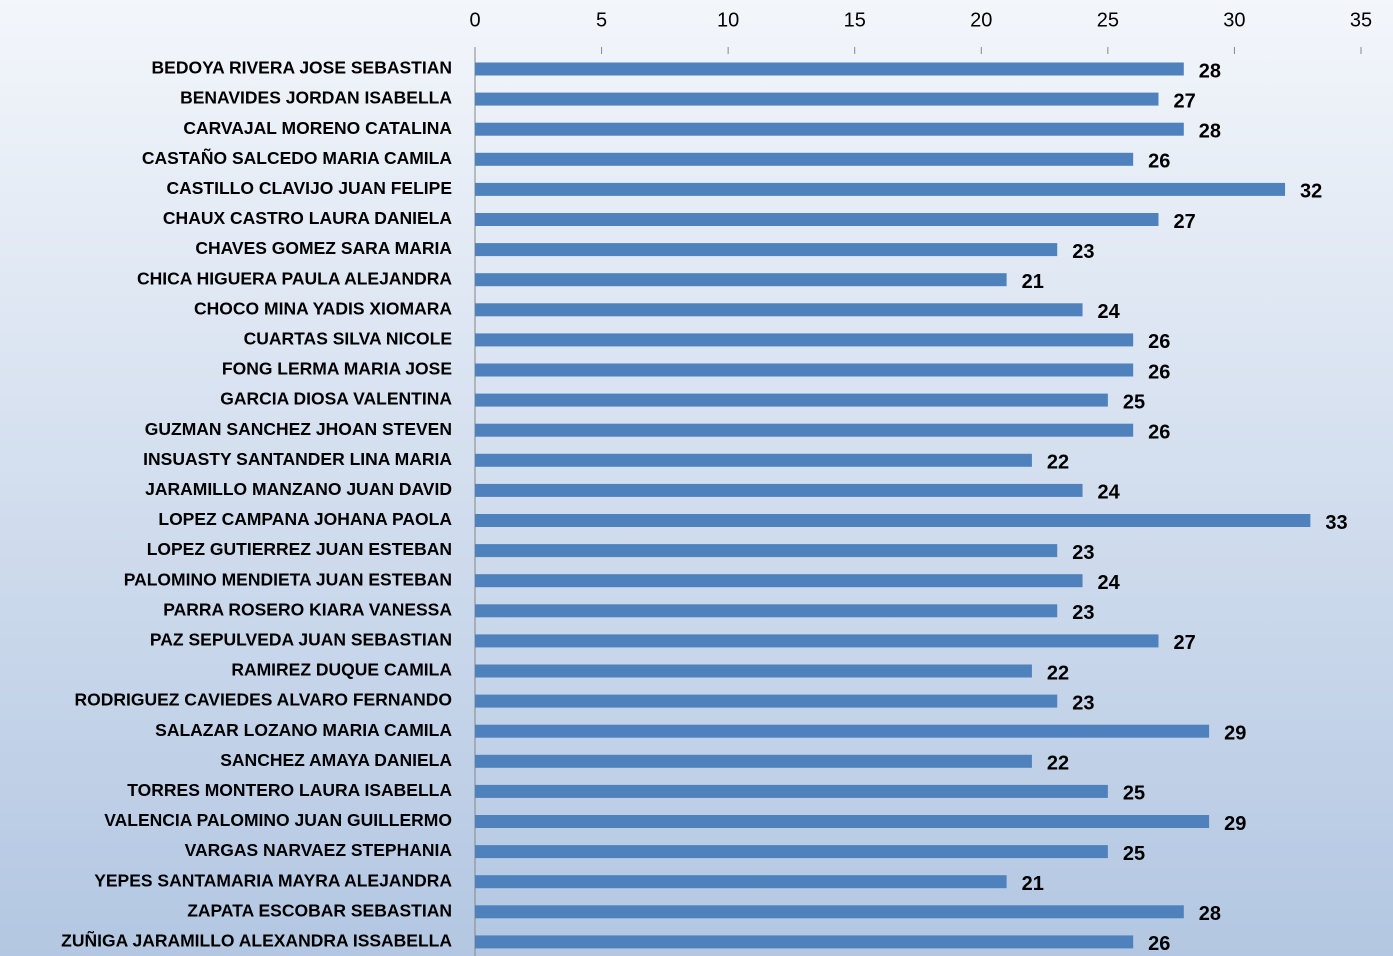 The height and width of the screenshot is (956, 1393). What do you see at coordinates (294, 278) in the screenshot?
I see `category-label: CHICA HIGUERA PAULA ALEJANDRA` at bounding box center [294, 278].